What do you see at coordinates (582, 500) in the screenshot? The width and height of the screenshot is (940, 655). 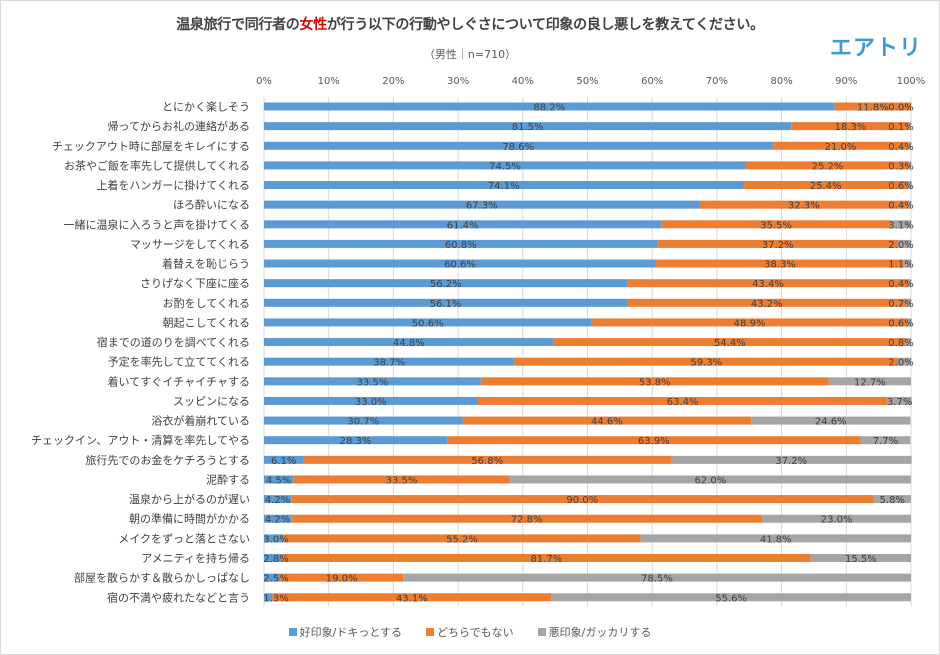 I see `data-label: 90.0%` at bounding box center [582, 500].